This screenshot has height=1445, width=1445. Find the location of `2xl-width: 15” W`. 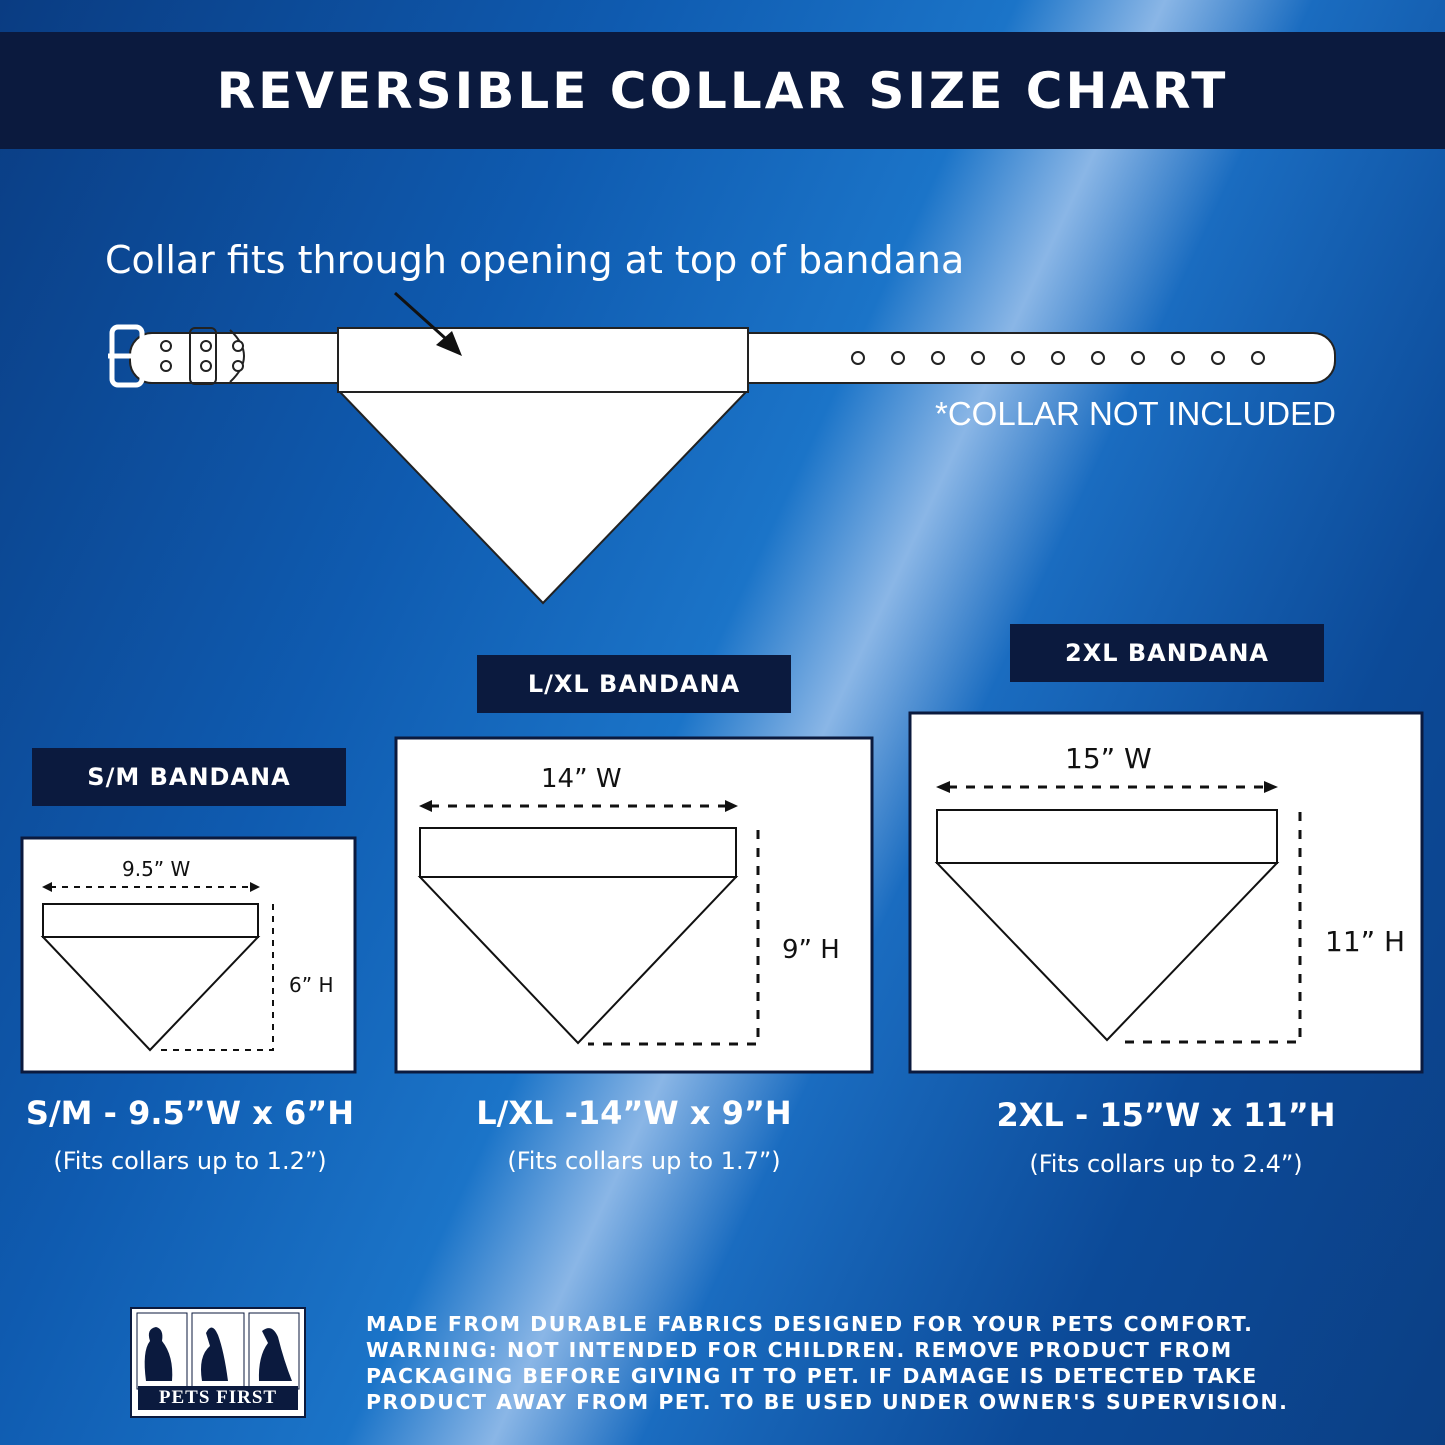

2xl-width: 15” W is located at coordinates (1108, 758).